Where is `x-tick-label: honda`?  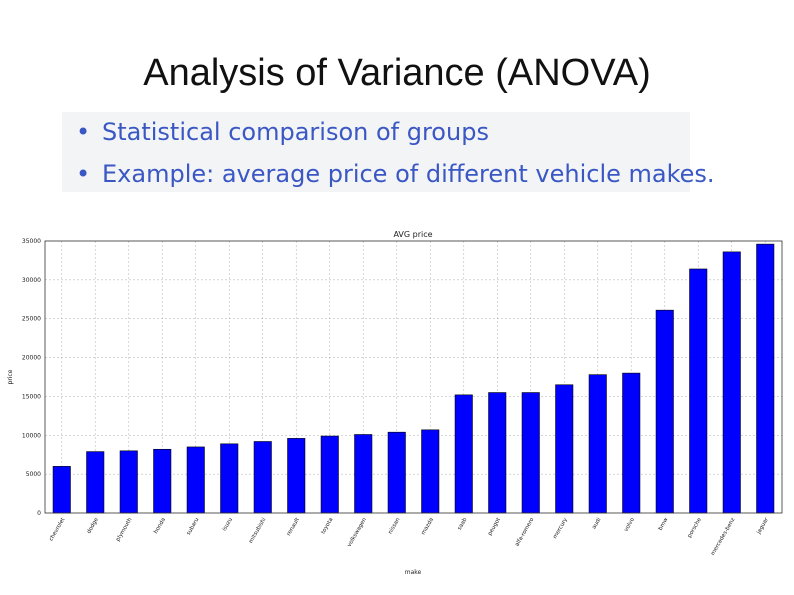 x-tick-label: honda is located at coordinates (160, 526).